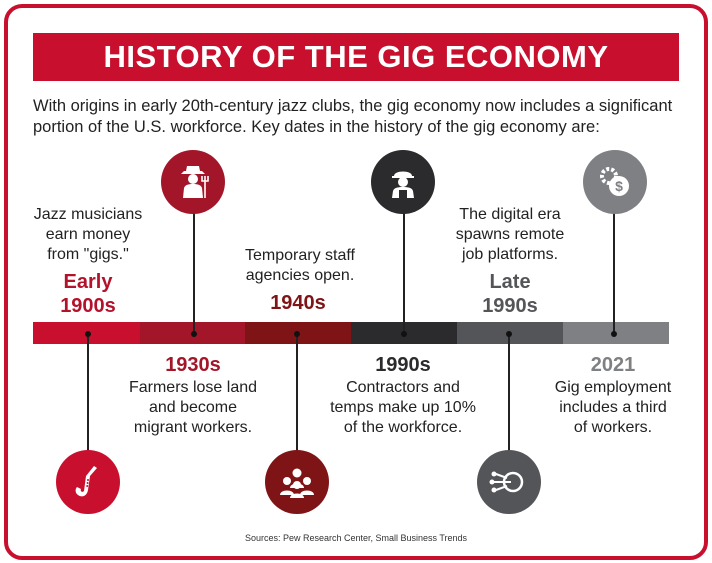 The image size is (712, 563). What do you see at coordinates (614, 334) in the screenshot?
I see `timeline-dot-2021` at bounding box center [614, 334].